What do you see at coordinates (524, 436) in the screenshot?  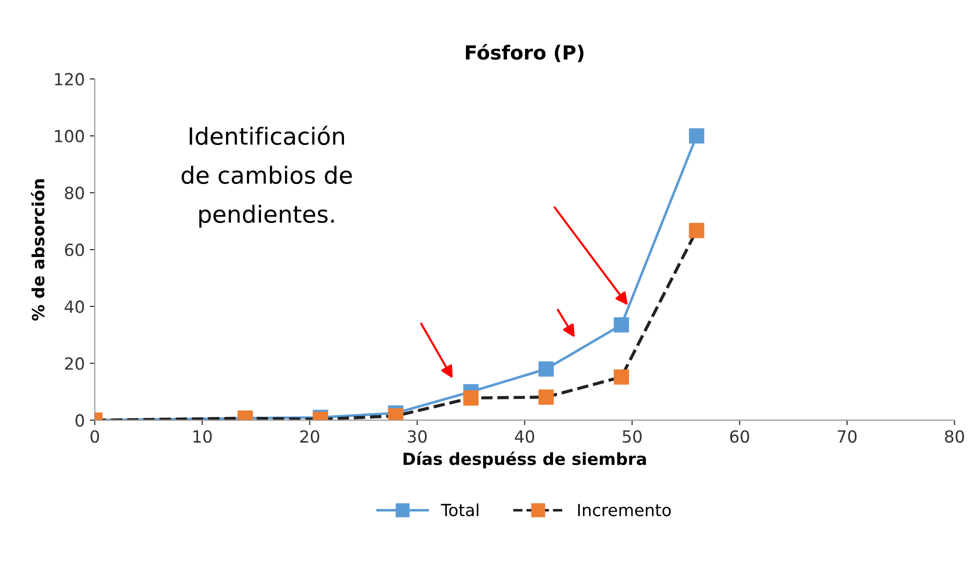 I see `x-tick-label: 40` at bounding box center [524, 436].